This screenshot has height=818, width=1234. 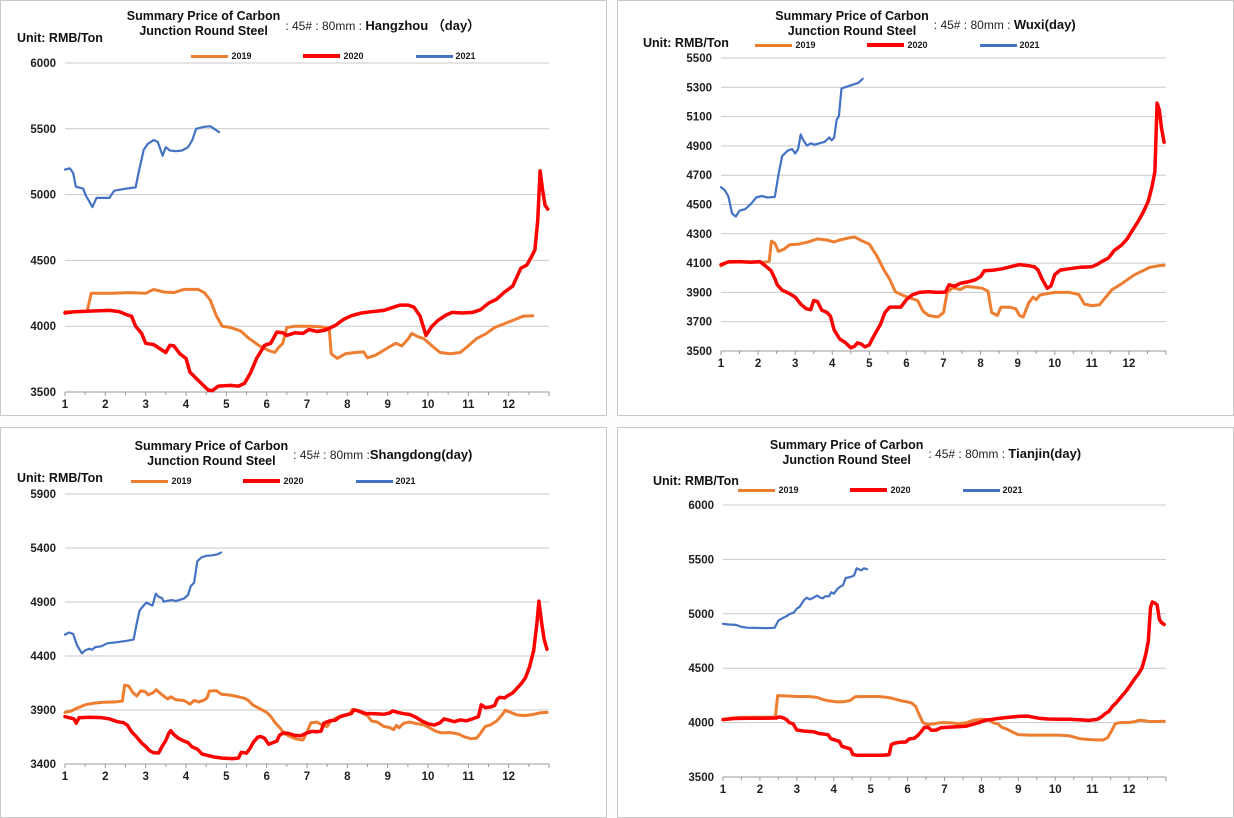 What do you see at coordinates (701, 778) in the screenshot?
I see `y-axis-tick-label: 3500` at bounding box center [701, 778].